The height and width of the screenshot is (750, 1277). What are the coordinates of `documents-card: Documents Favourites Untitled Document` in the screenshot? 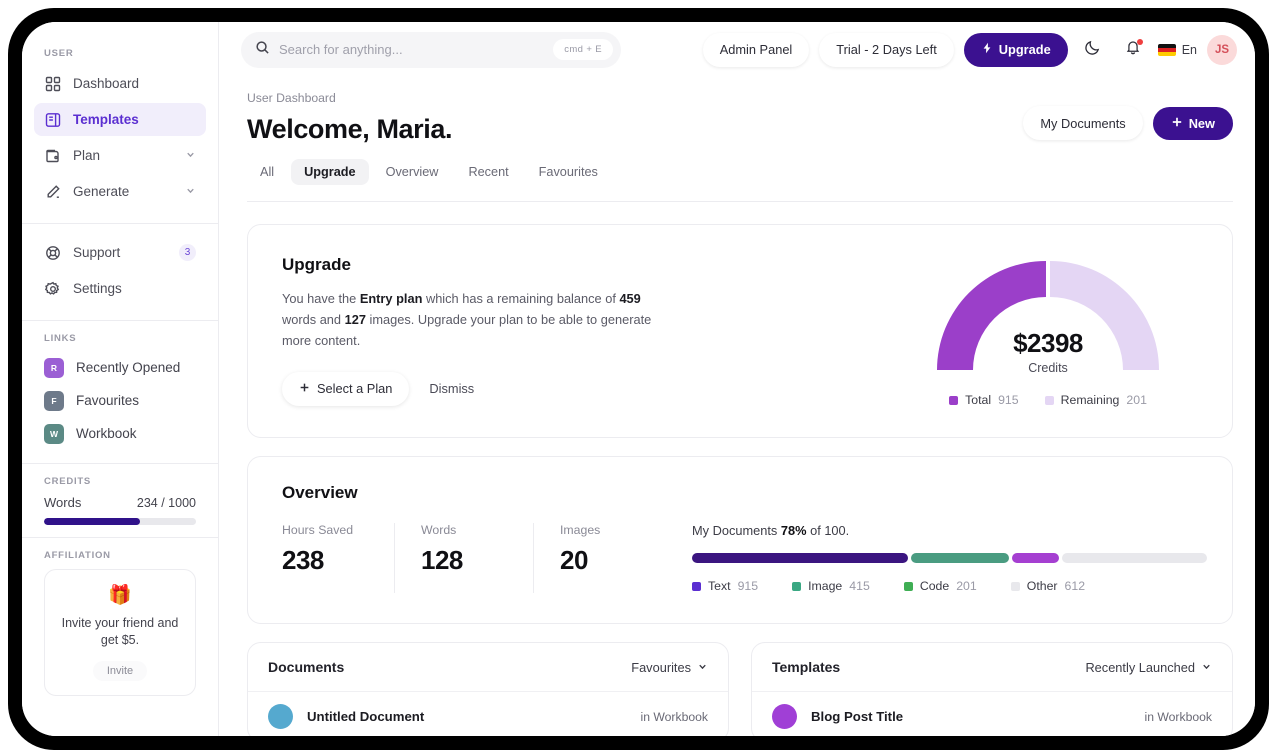 It's located at (488, 689).